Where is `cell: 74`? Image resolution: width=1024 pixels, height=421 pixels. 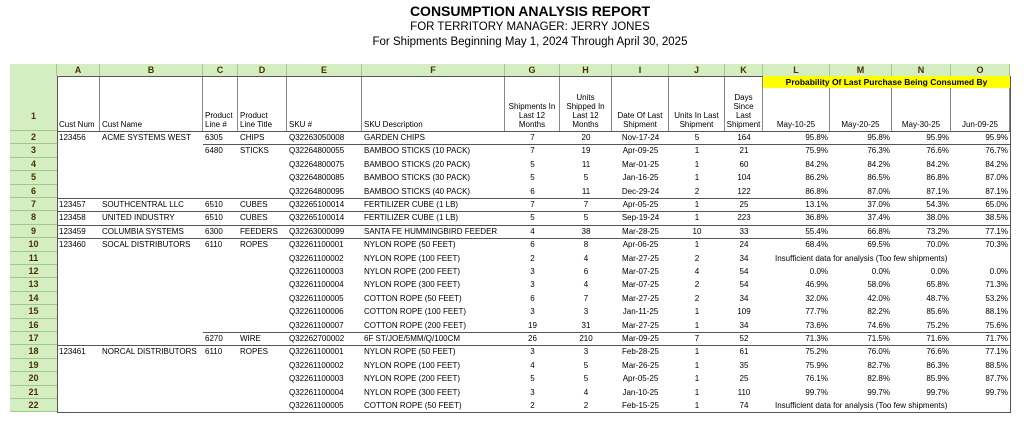
cell: 74 is located at coordinates (744, 405).